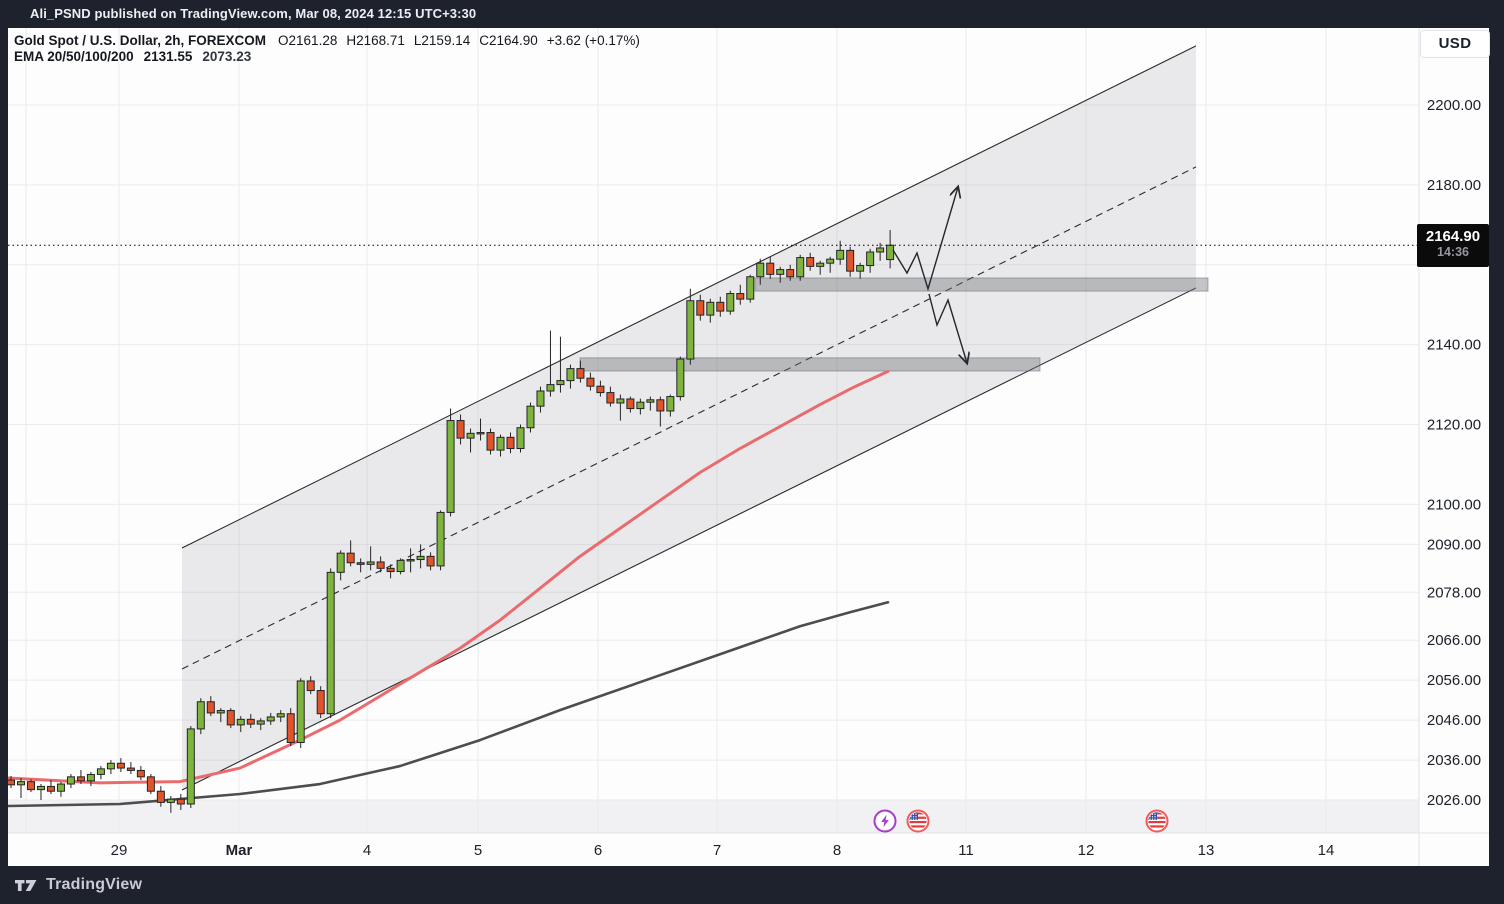 The image size is (1504, 904). What do you see at coordinates (1086, 850) in the screenshot?
I see `time-tick-label: 12` at bounding box center [1086, 850].